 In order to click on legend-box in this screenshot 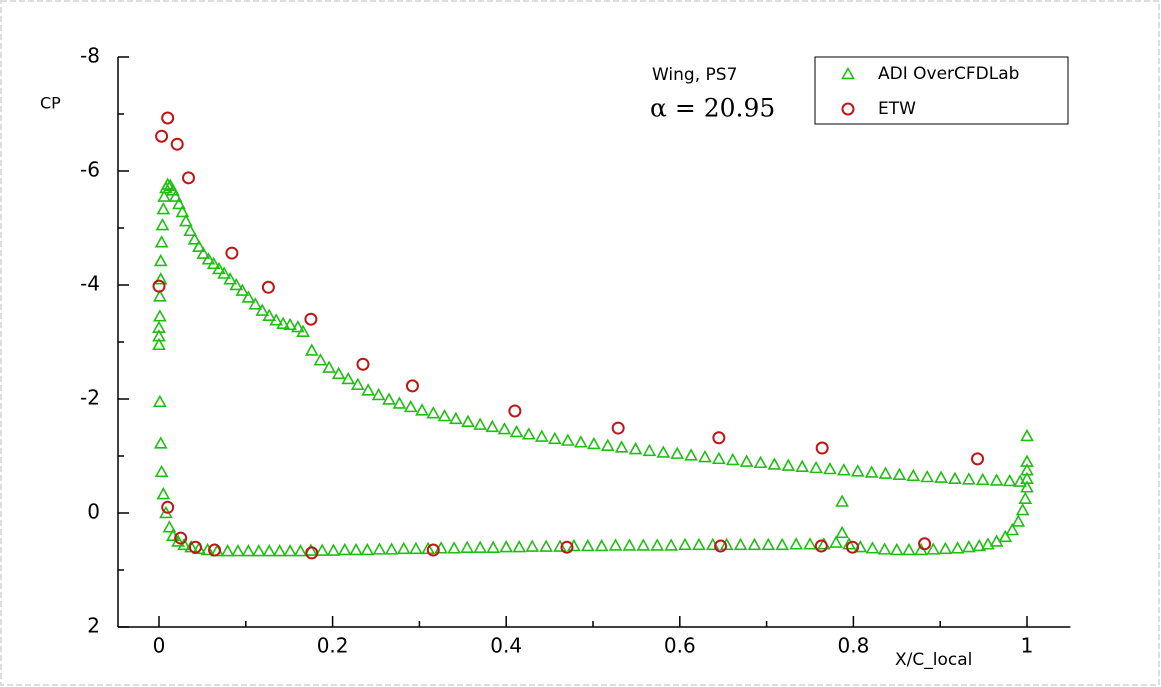, I will do `click(941, 90)`.